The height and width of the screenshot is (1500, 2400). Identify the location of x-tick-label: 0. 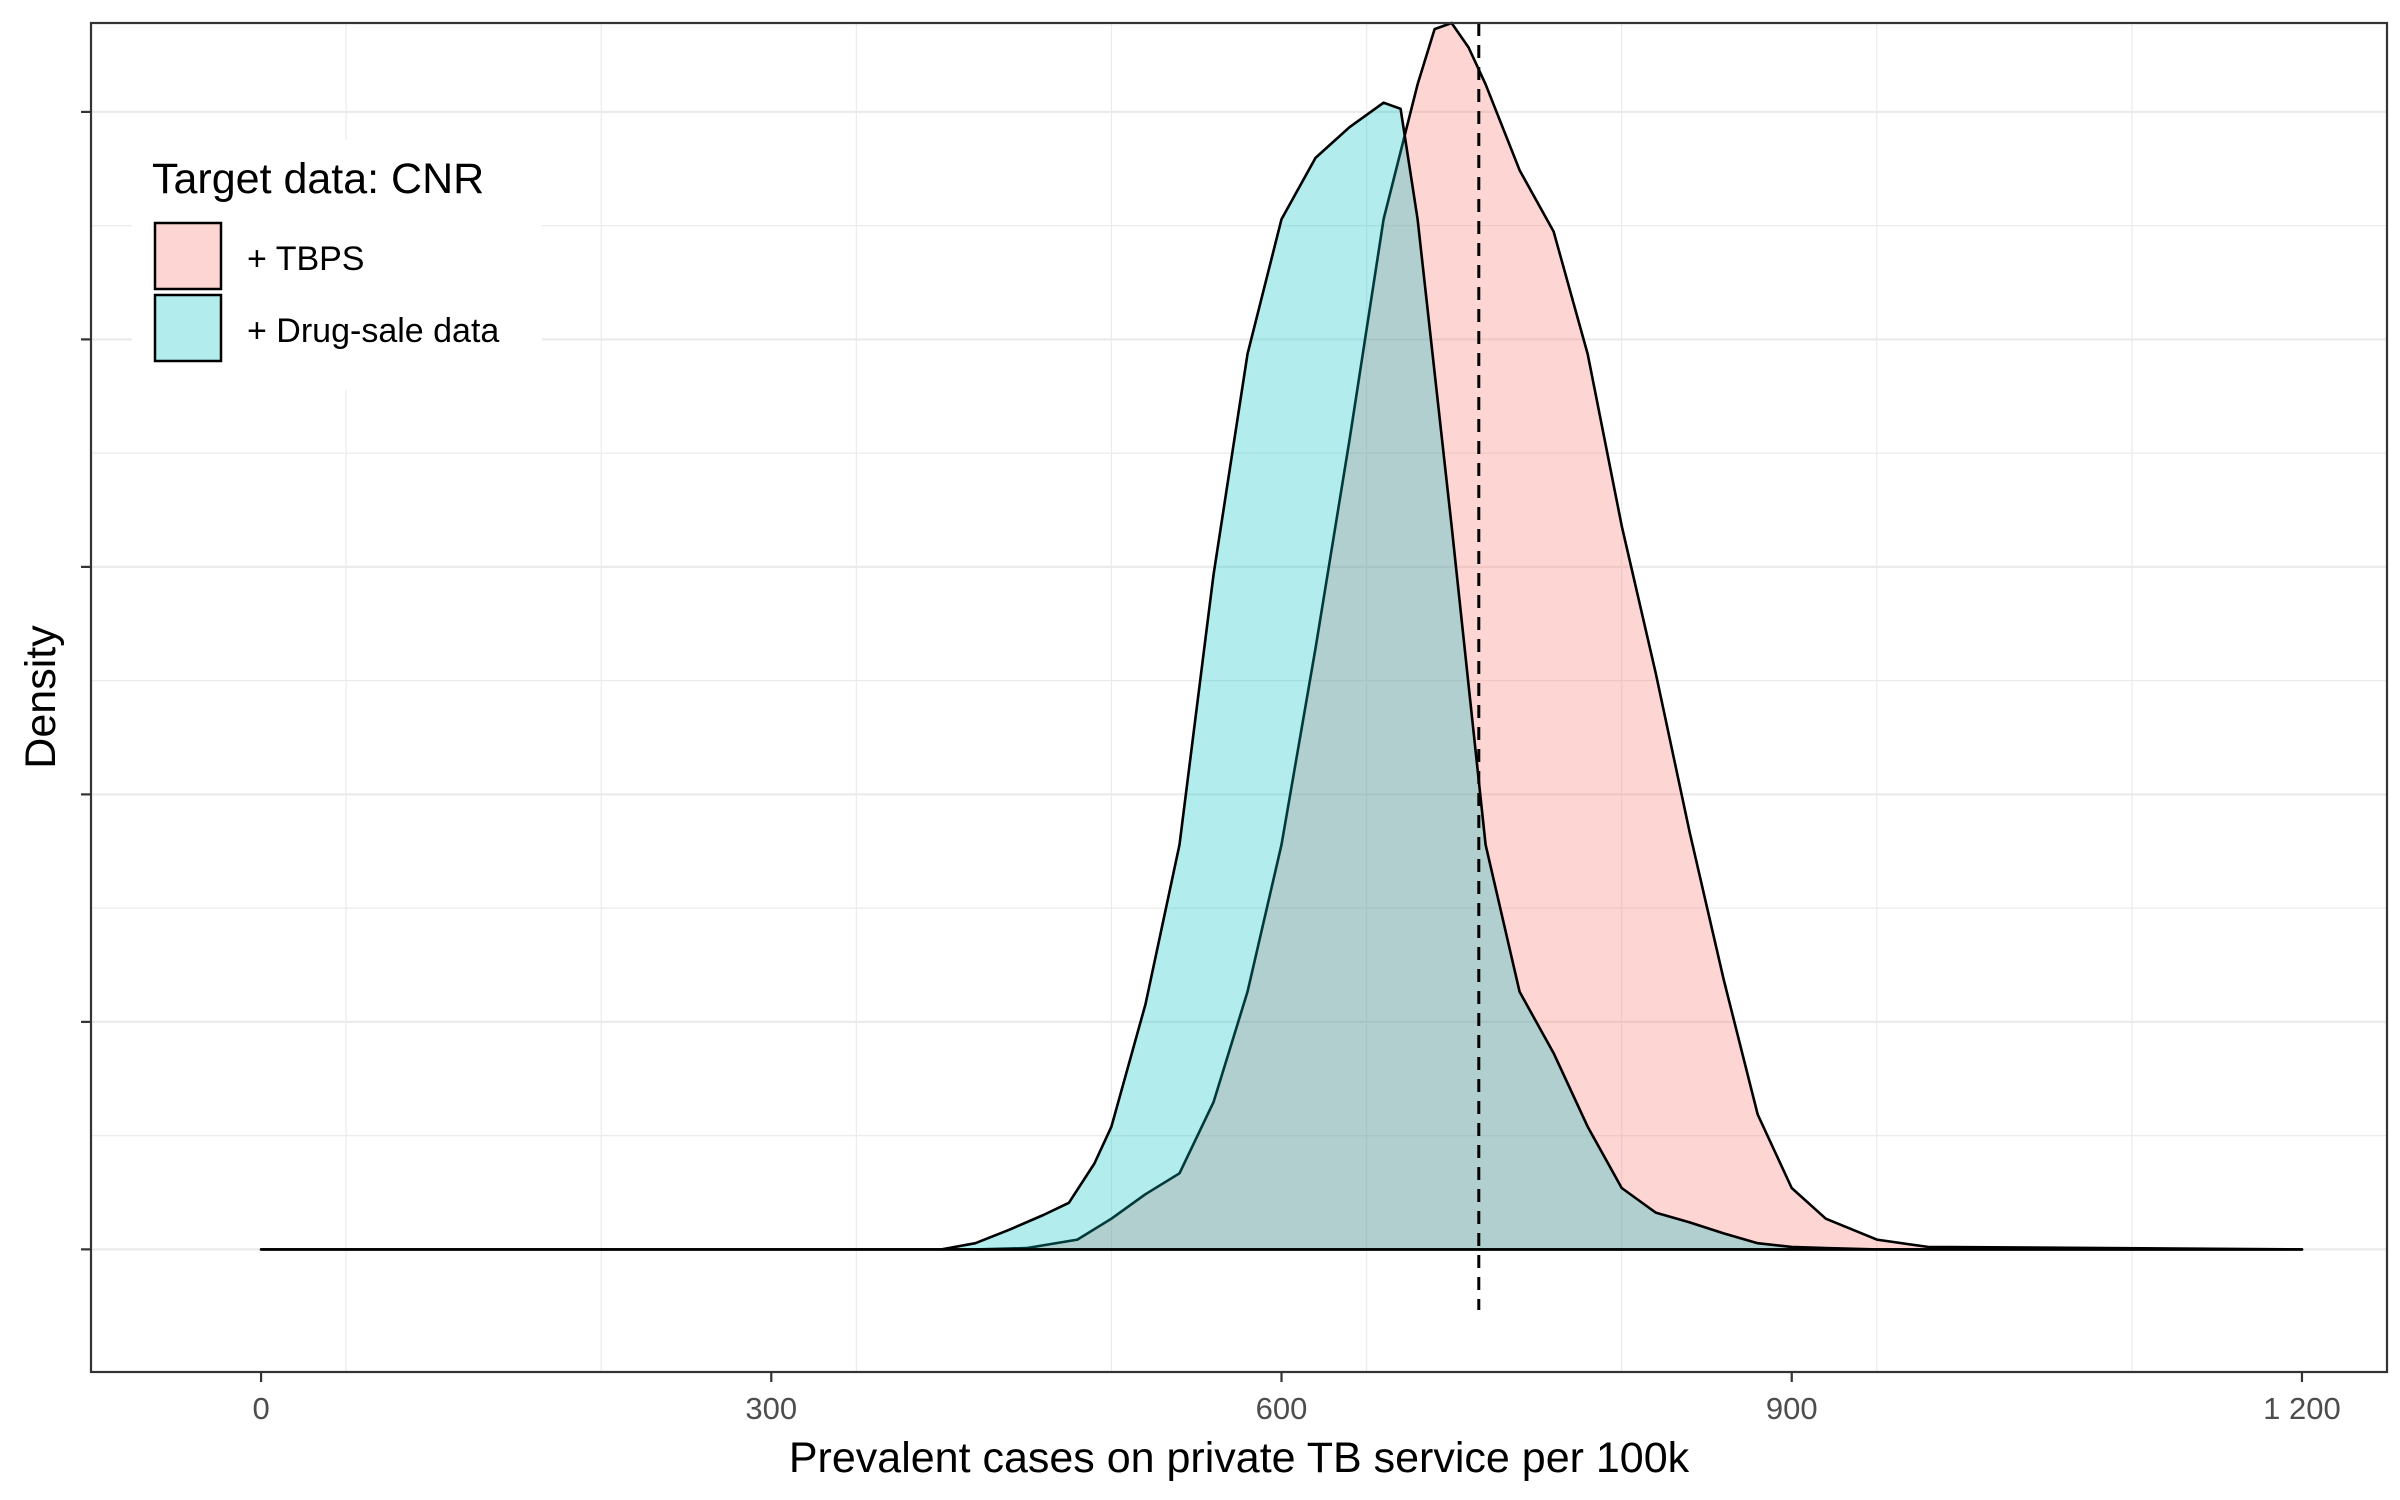
(260, 1408).